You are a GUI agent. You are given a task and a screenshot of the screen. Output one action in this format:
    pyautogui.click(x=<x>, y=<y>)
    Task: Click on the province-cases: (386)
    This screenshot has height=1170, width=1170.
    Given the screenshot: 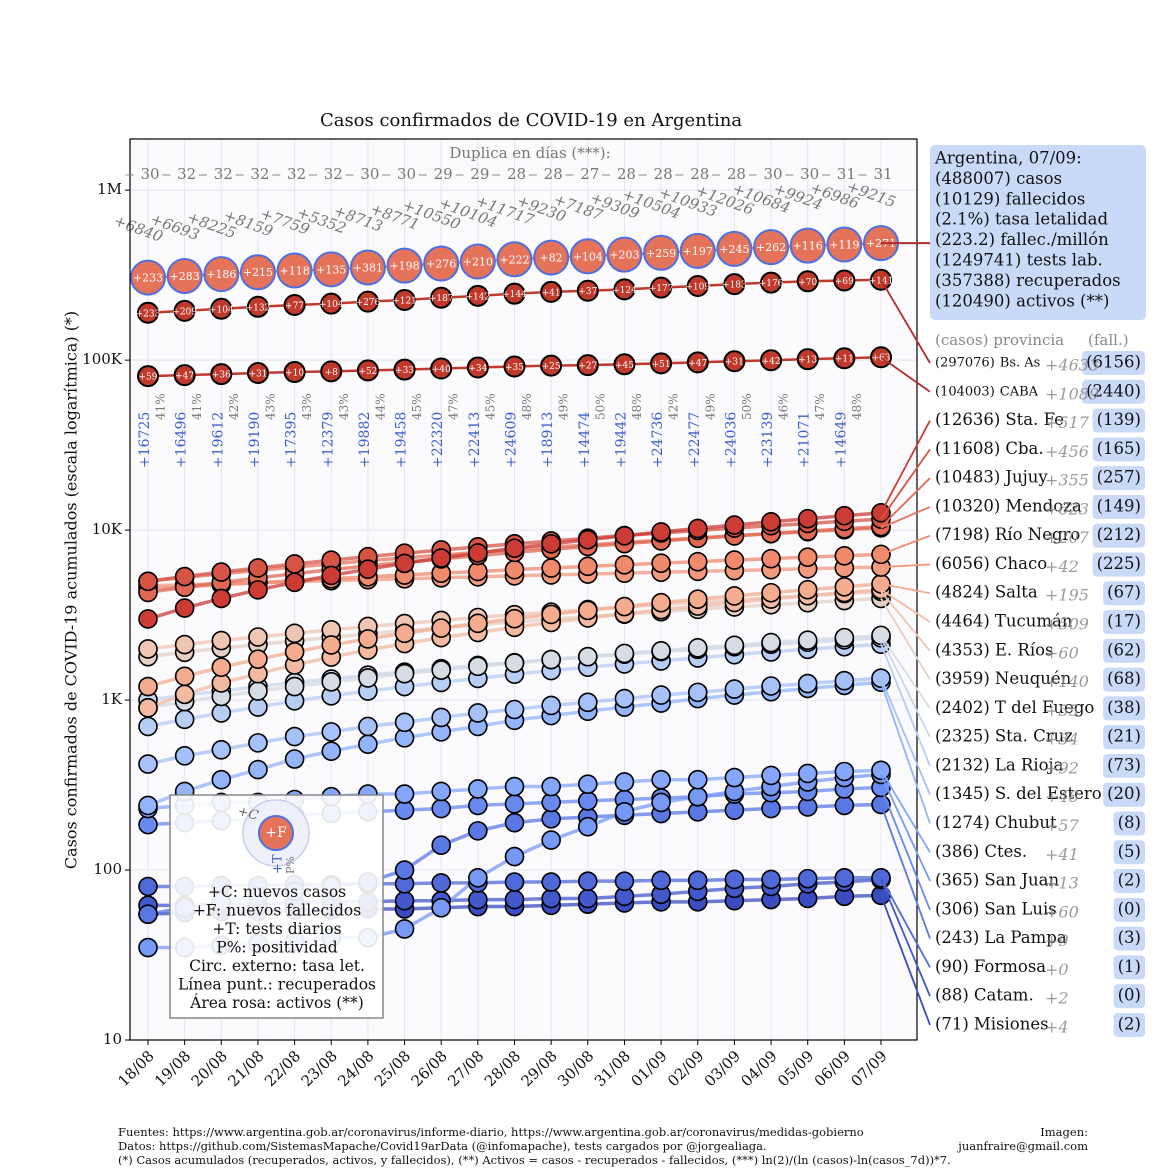 What is the action you would take?
    pyautogui.click(x=957, y=851)
    